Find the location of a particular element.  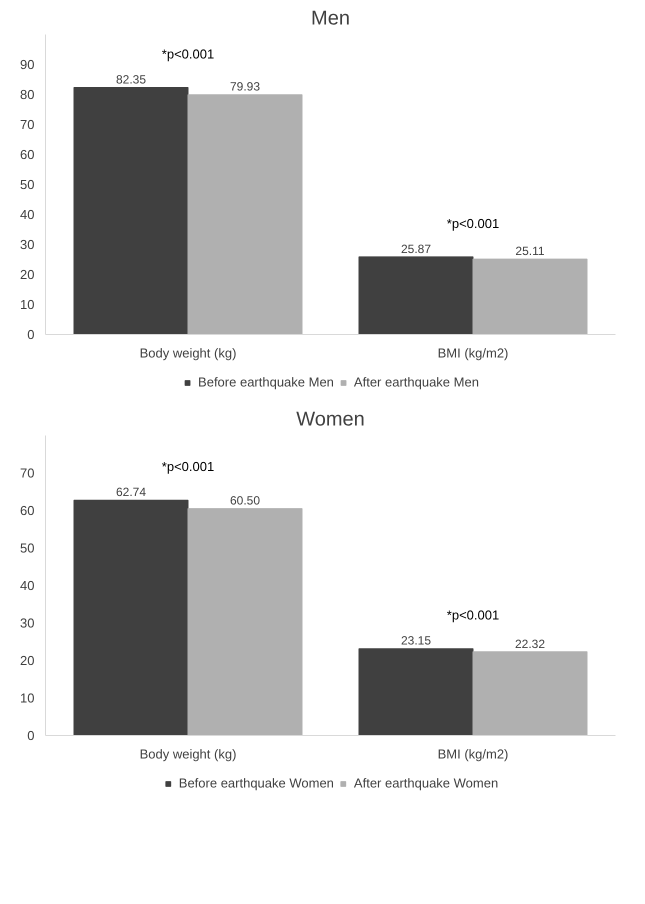

data-label: 62.74 is located at coordinates (131, 492).